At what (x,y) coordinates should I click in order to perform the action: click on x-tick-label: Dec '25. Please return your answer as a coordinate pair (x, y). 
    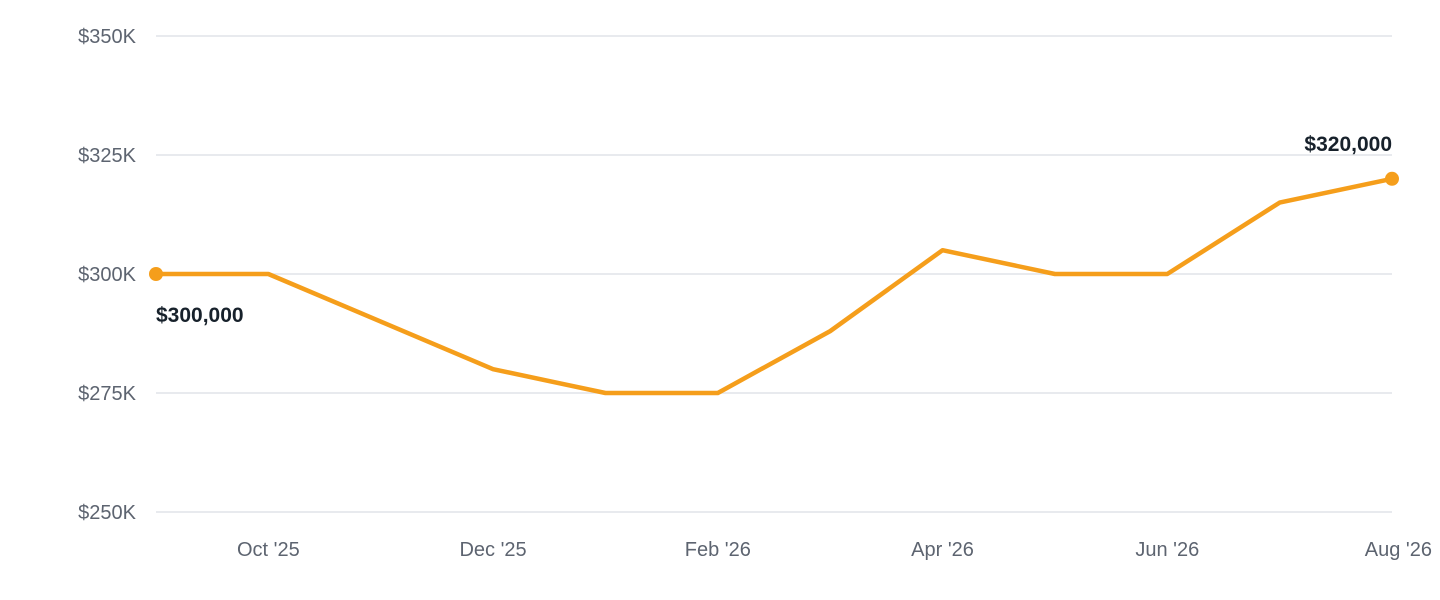
    Looking at the image, I should click on (492, 550).